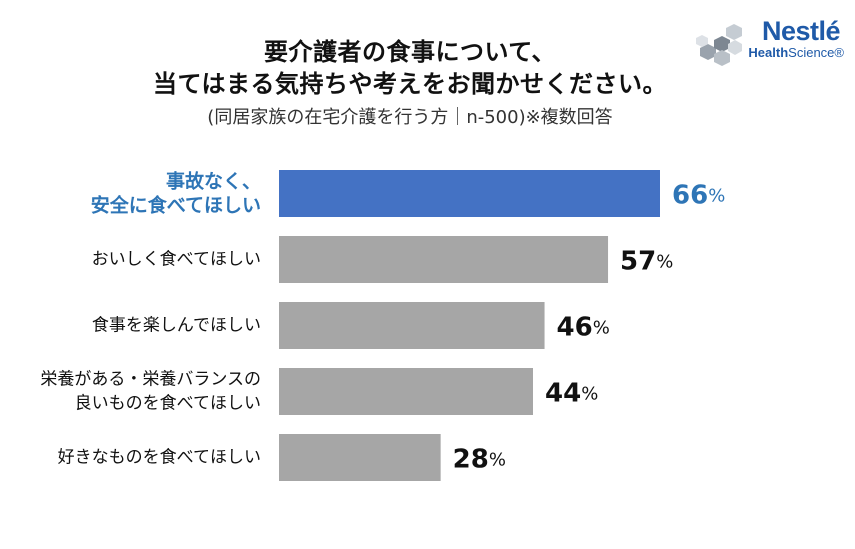 This screenshot has height=549, width=855. I want to click on logo-sub-text: HealthScience®, so click(796, 52).